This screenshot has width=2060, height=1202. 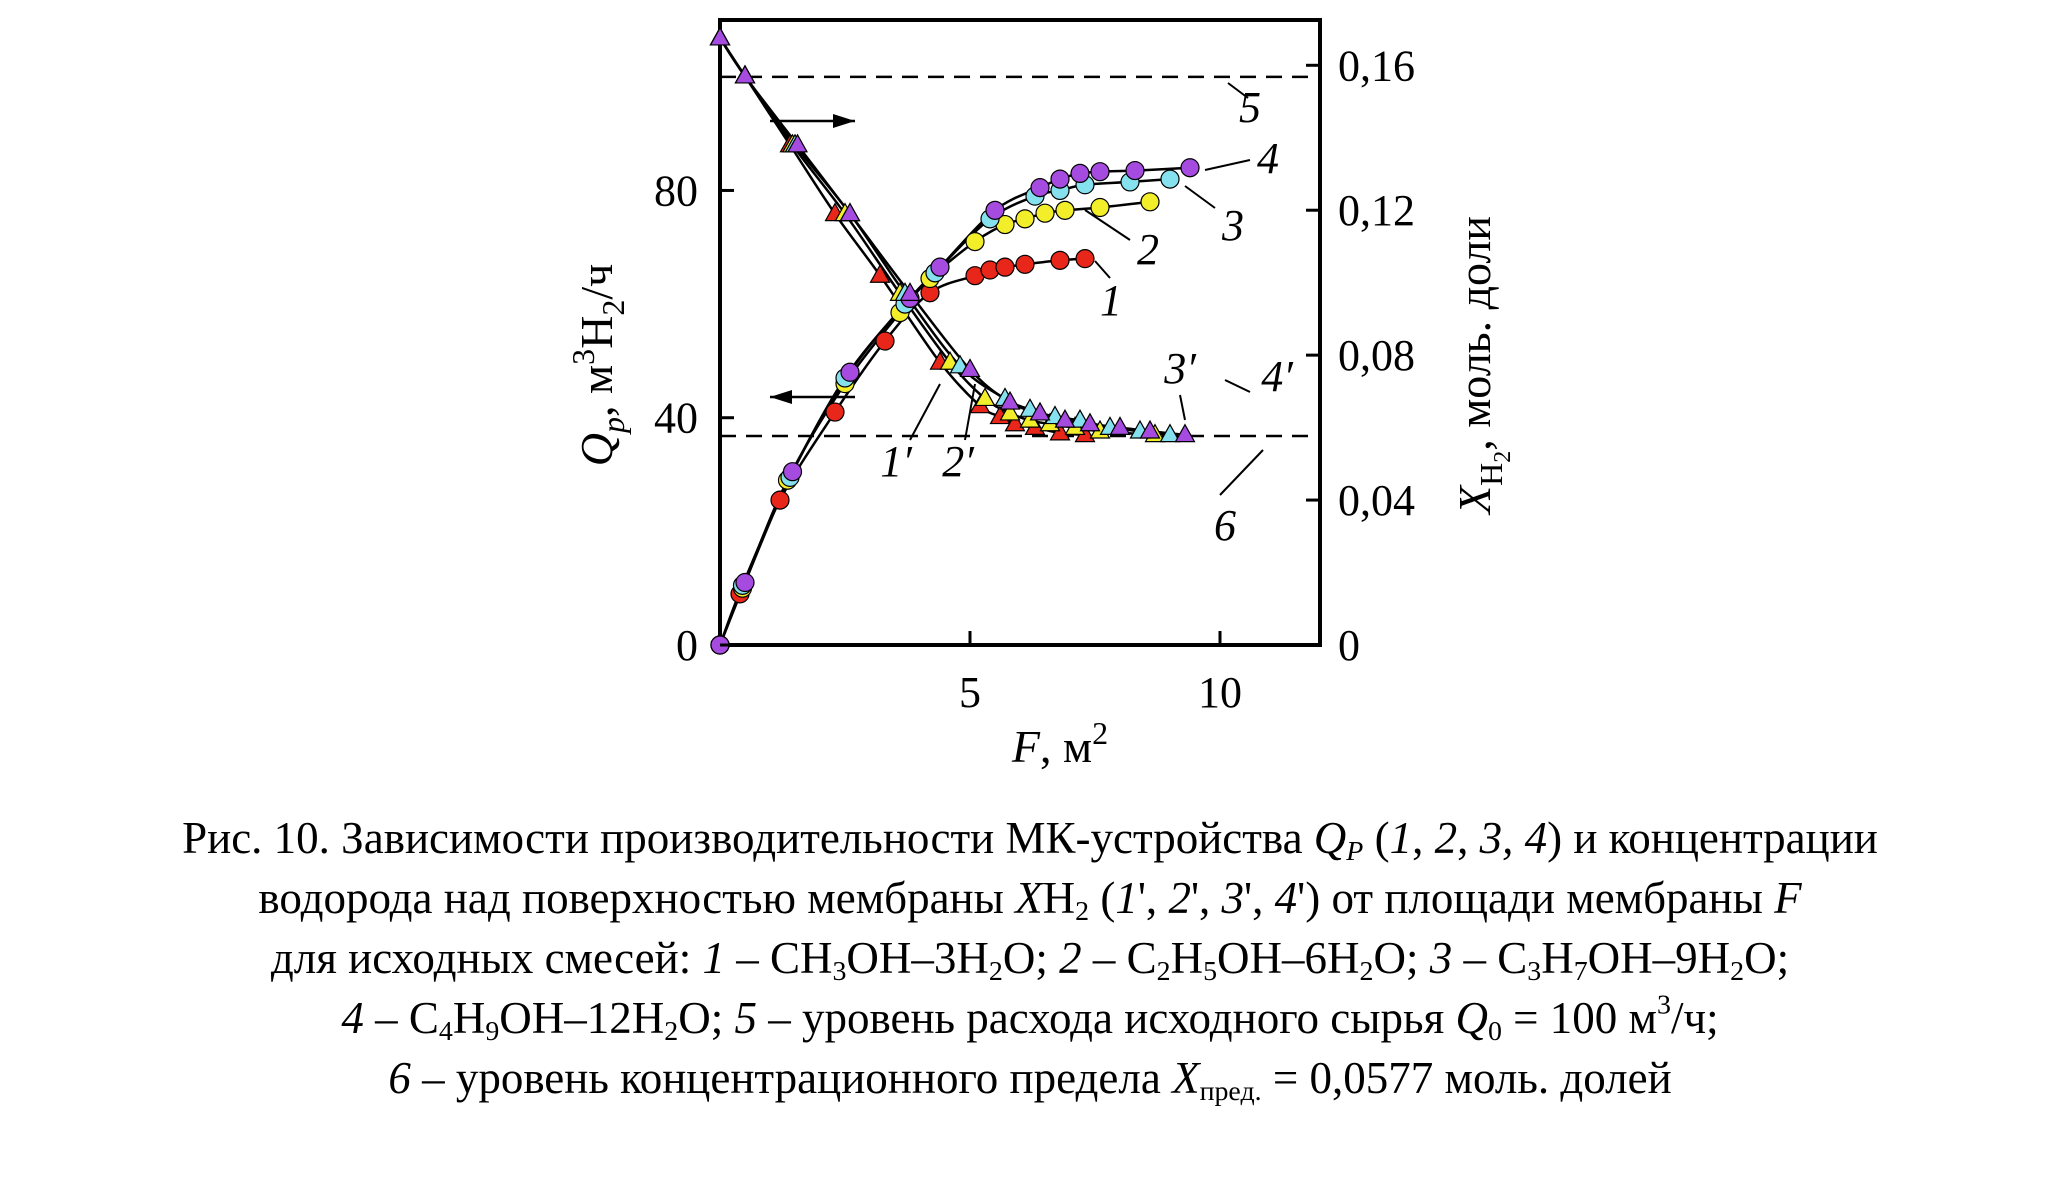 I want to click on curves, so click(x=954, y=341).